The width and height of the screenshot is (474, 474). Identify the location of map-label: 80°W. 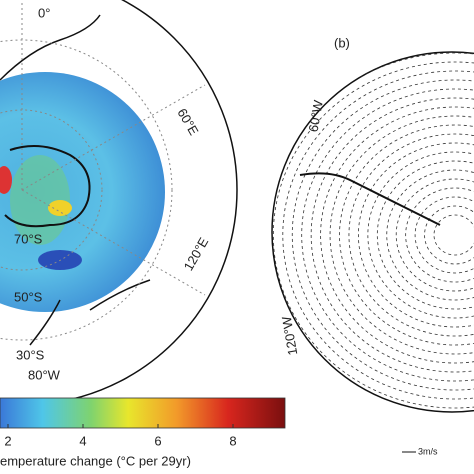
(44, 374).